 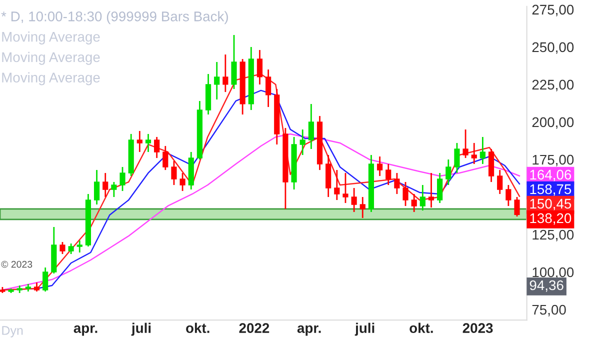 I want to click on y-tick-label: 225,00, so click(x=553, y=86).